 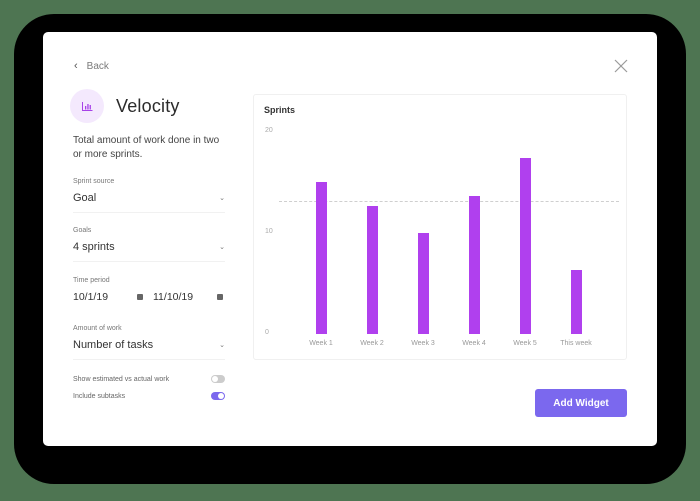 What do you see at coordinates (94, 181) in the screenshot?
I see `sprint-source-label: Sprint source` at bounding box center [94, 181].